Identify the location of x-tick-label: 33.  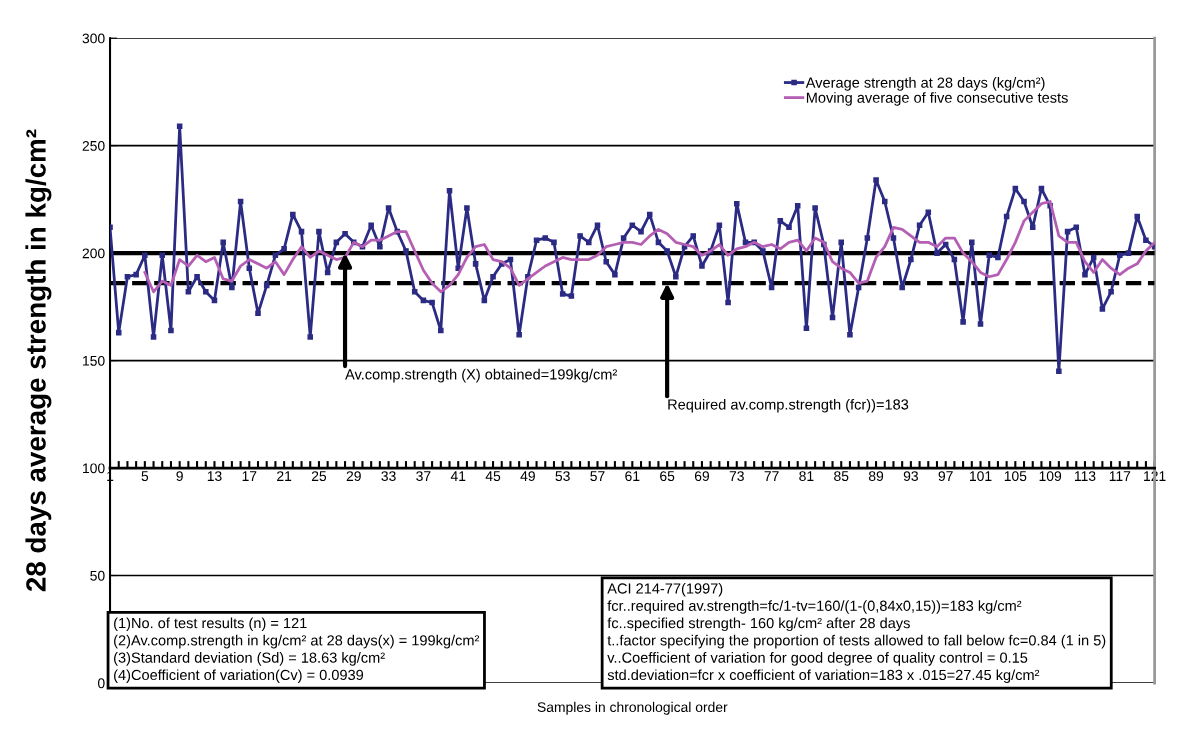
(388, 476).